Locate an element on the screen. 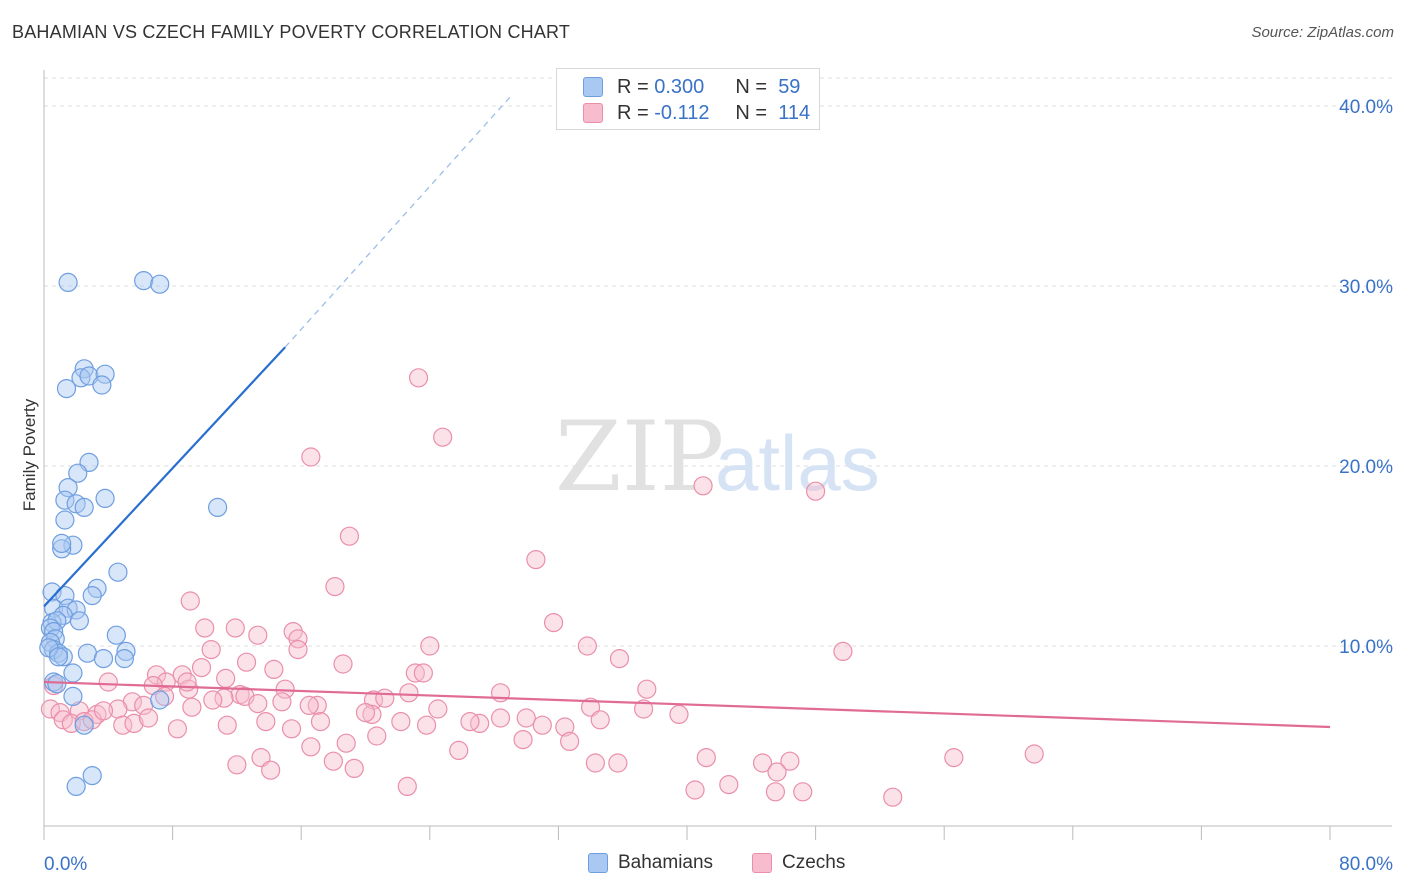 This screenshot has height=892, width=1406. watermark-zip: ZIP is located at coordinates (639, 457).